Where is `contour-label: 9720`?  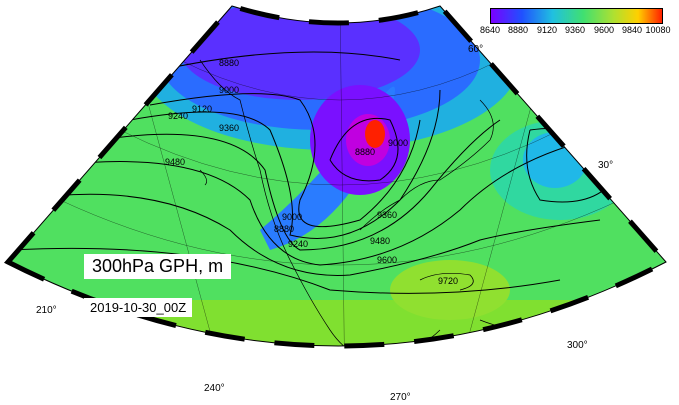 contour-label: 9720 is located at coordinates (448, 281).